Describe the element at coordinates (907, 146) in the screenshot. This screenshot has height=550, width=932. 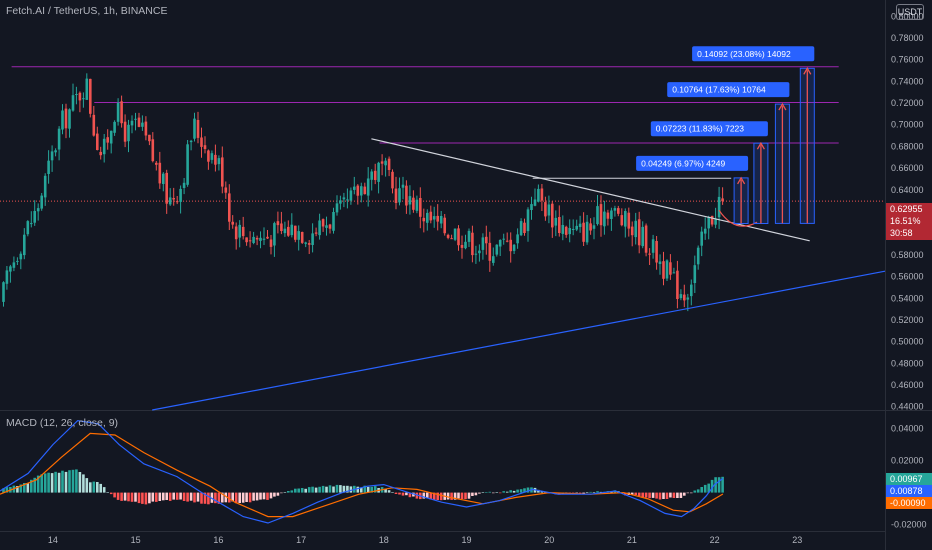
I see `price-tick-label: 0.68000` at that location.